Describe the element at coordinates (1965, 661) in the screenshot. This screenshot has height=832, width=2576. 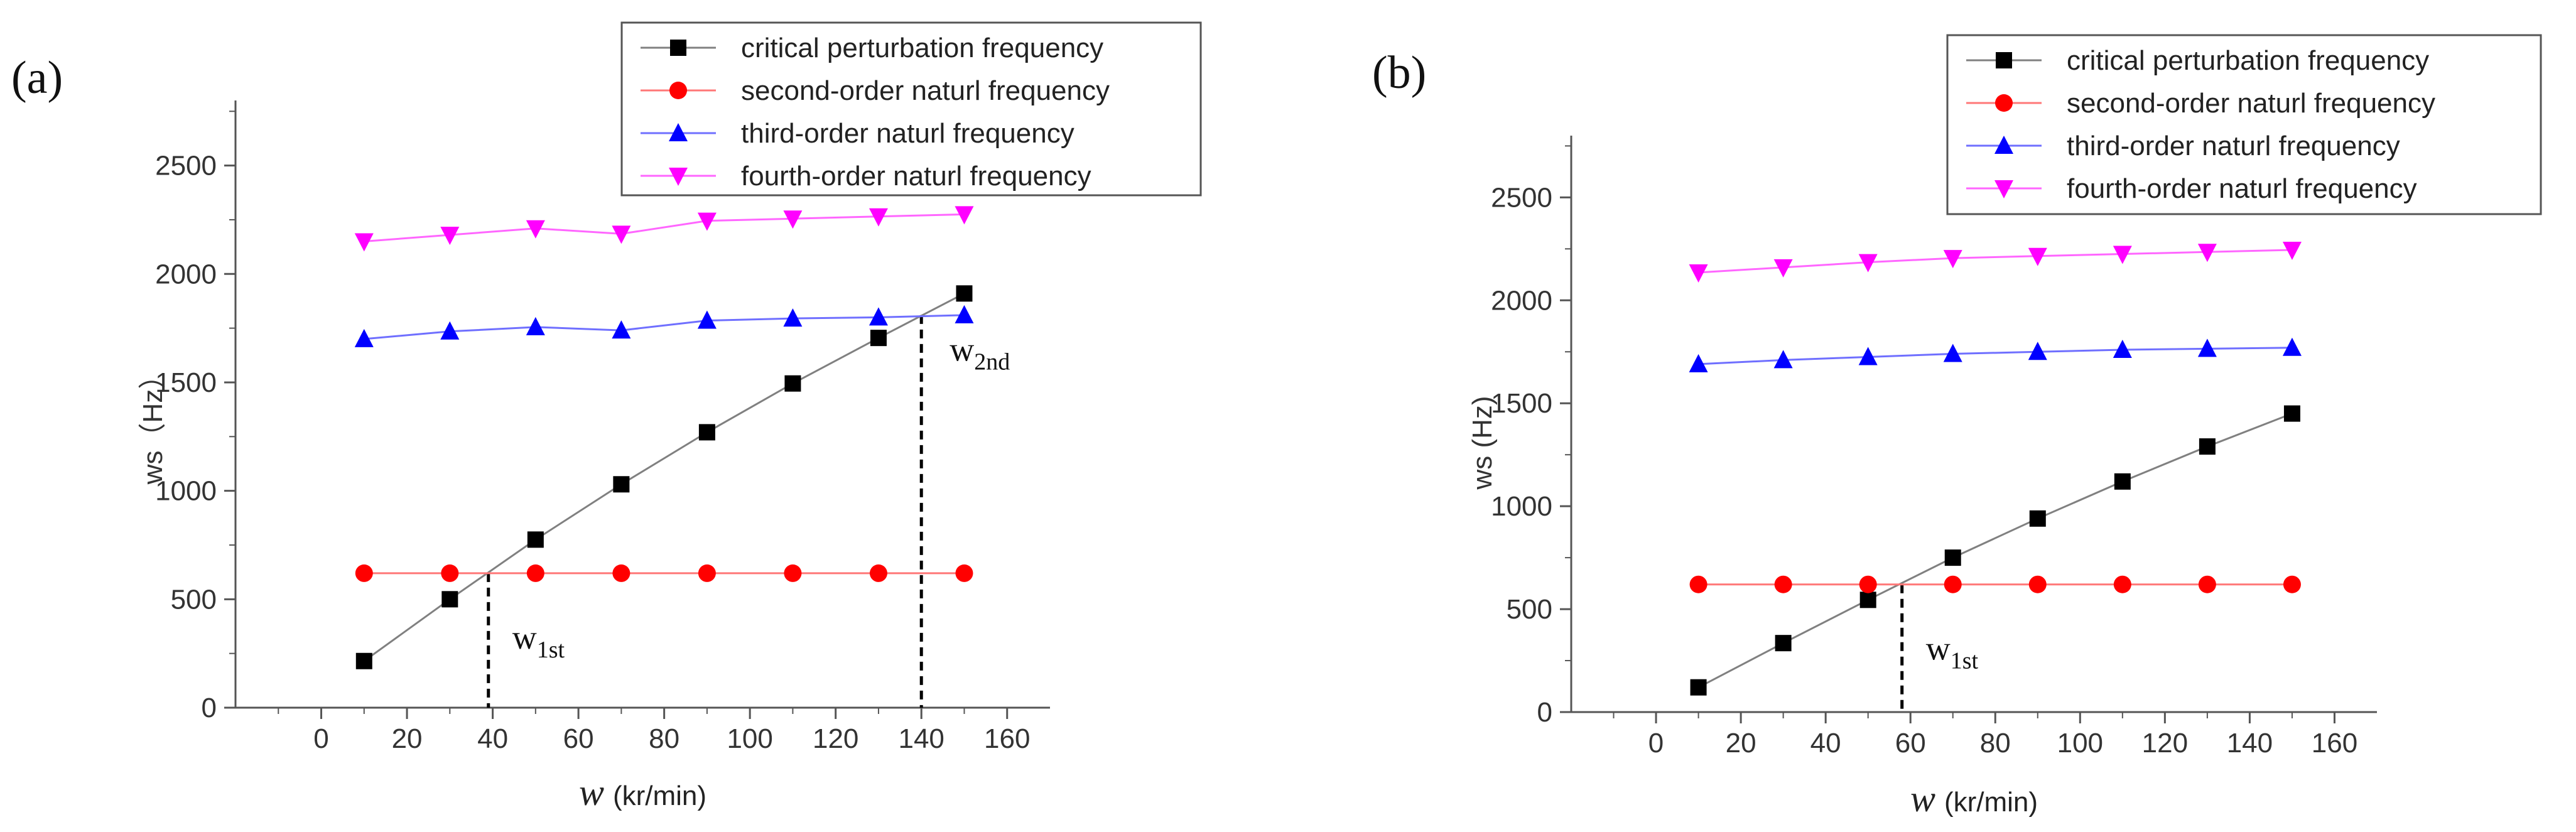
I see `annotation-subscript: 1st` at that location.